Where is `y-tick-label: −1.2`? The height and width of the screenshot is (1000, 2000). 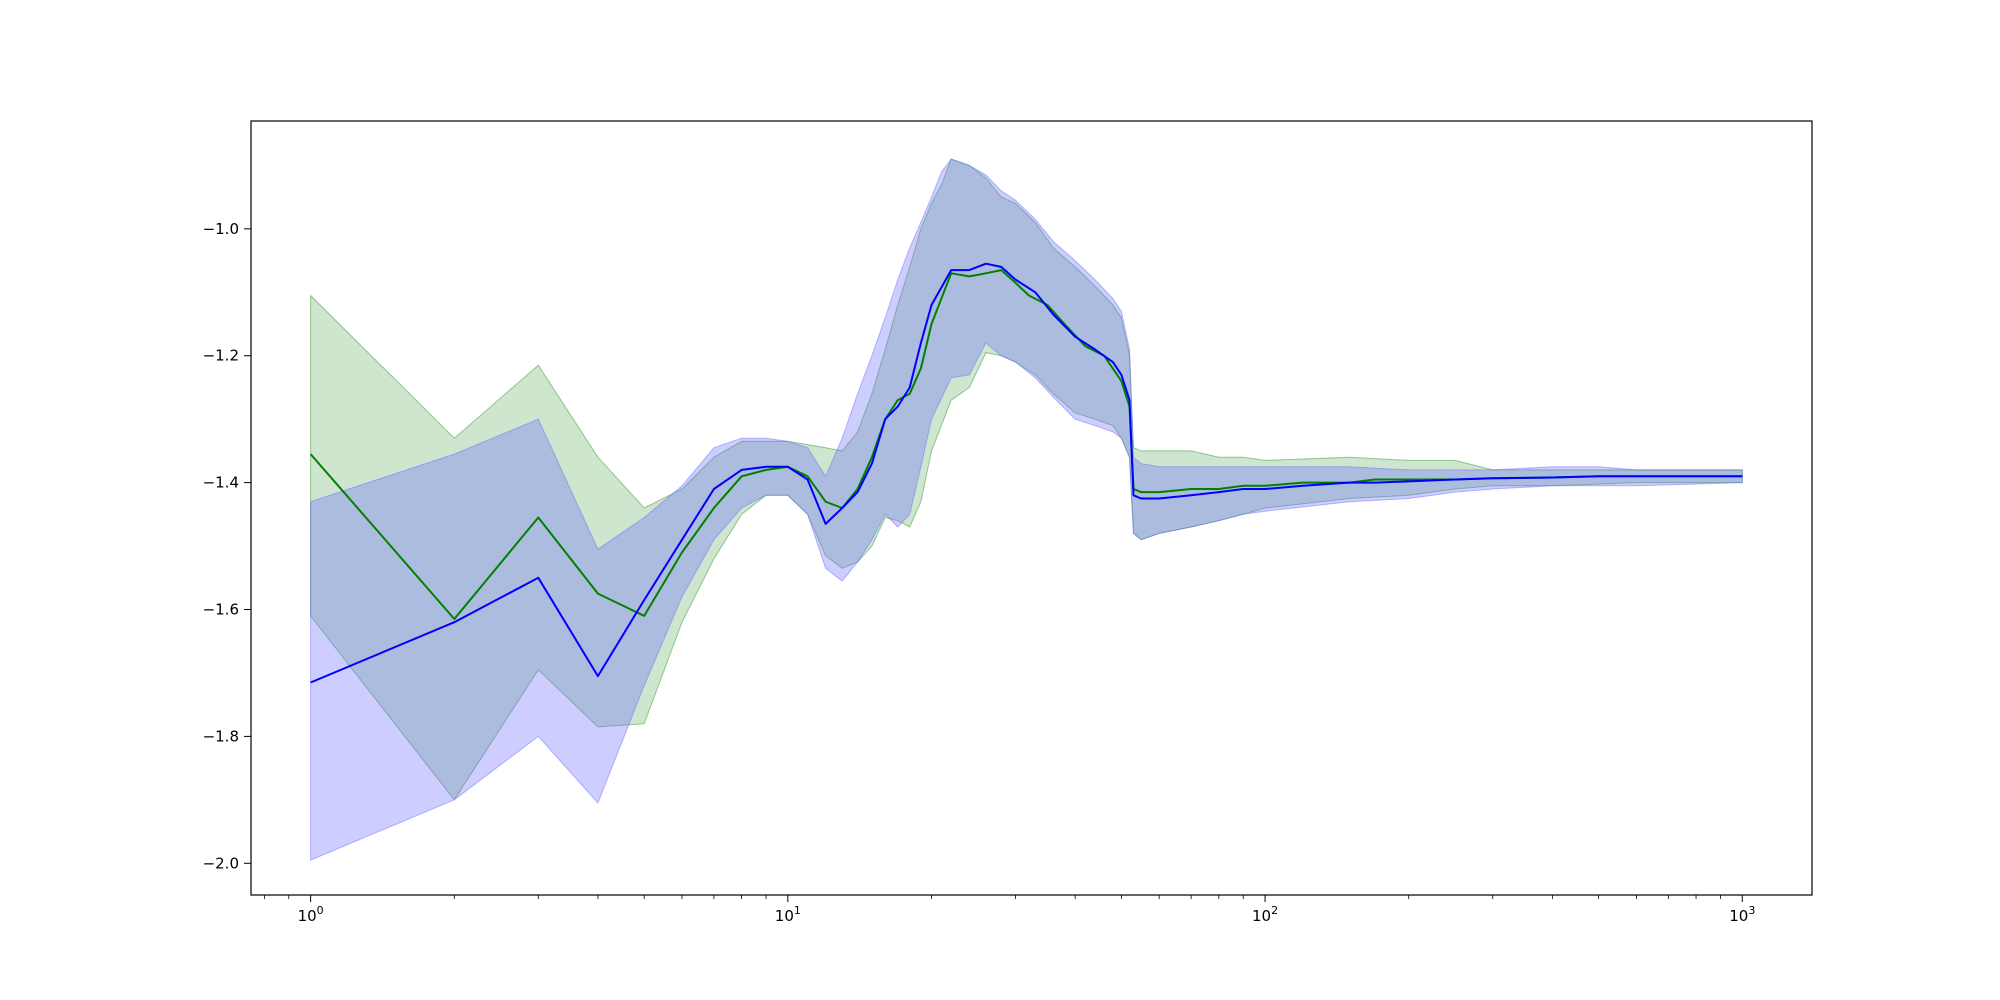
y-tick-label: −1.2 is located at coordinates (221, 356).